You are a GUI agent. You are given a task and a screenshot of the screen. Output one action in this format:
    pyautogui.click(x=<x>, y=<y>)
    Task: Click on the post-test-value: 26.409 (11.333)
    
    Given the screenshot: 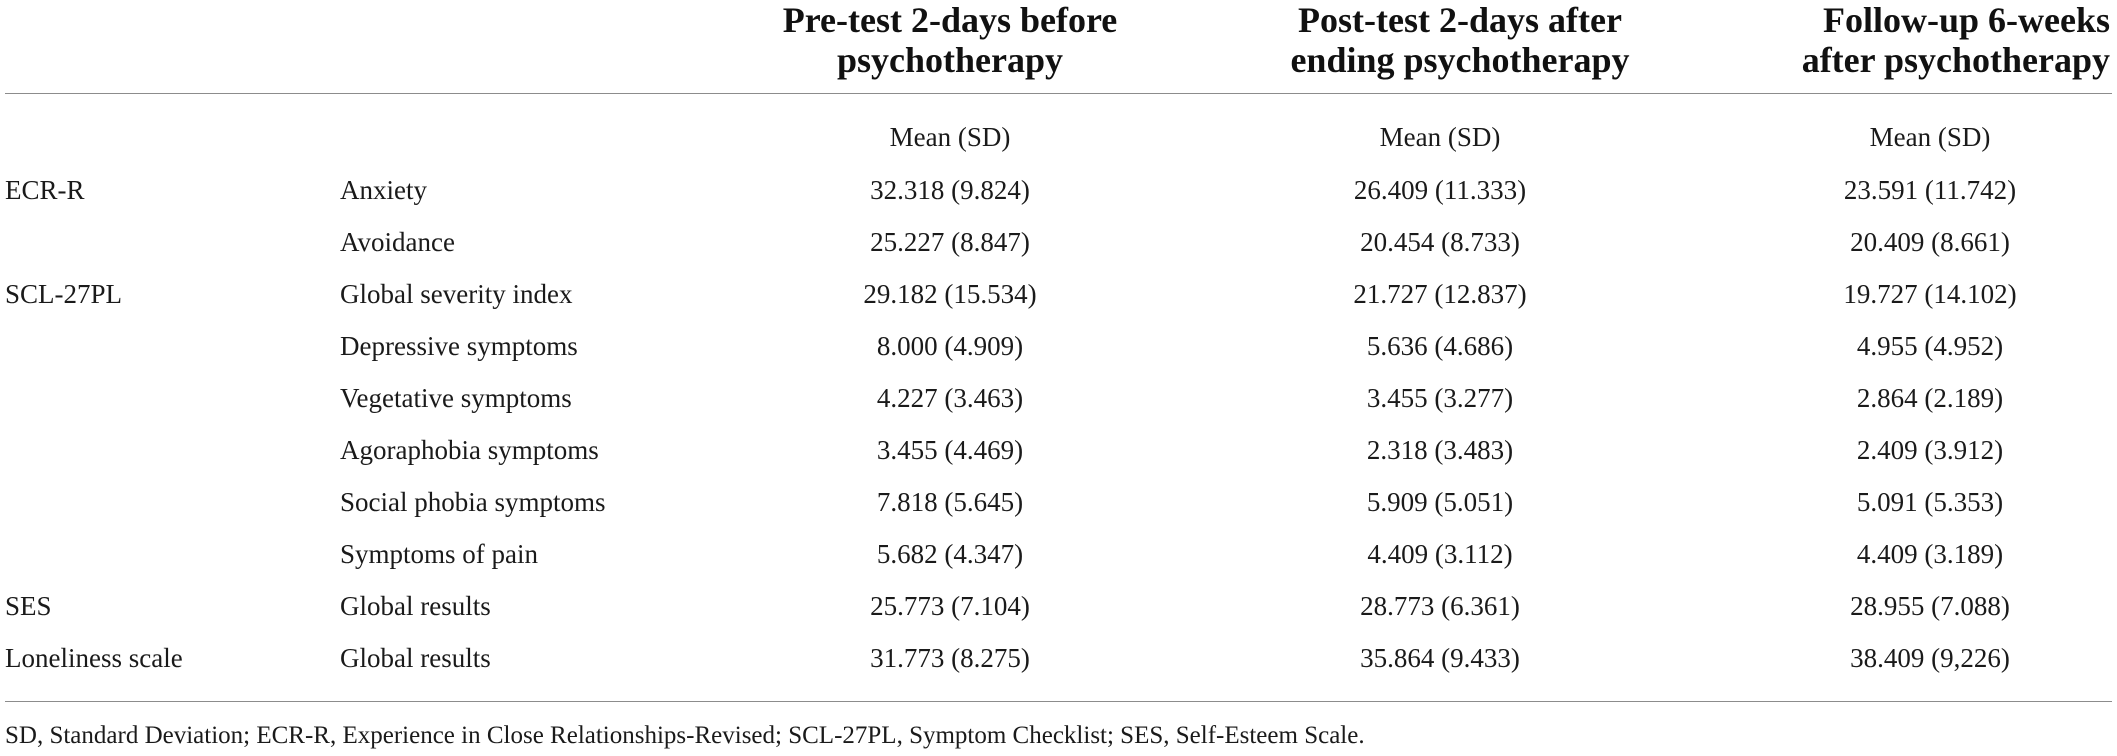 What is the action you would take?
    pyautogui.click(x=1440, y=190)
    